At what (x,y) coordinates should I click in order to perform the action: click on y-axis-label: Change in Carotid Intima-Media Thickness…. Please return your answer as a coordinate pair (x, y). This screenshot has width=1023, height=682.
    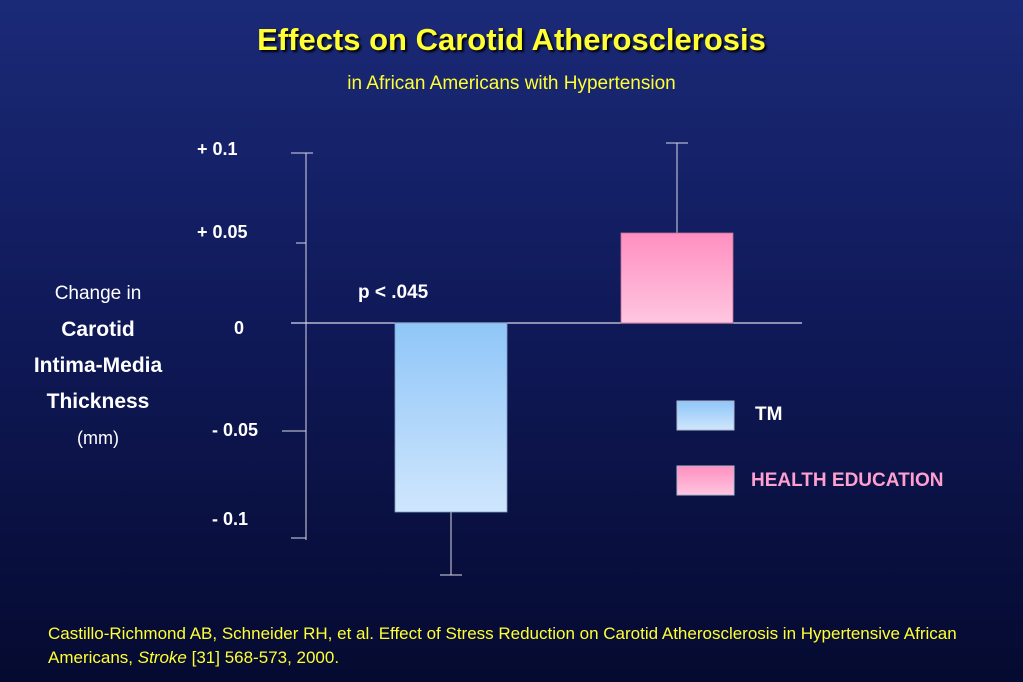
    Looking at the image, I should click on (98, 366).